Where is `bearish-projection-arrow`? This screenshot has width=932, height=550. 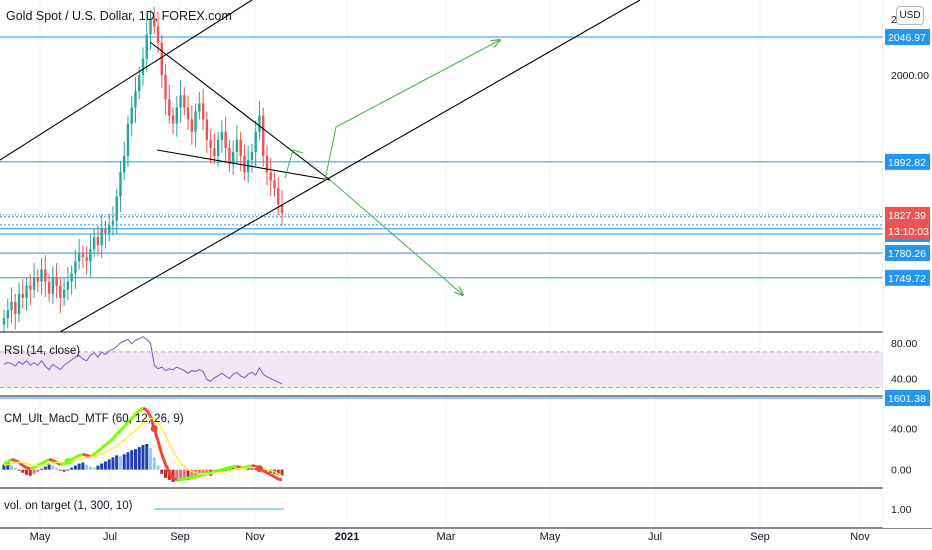
bearish-projection-arrow is located at coordinates (396, 237).